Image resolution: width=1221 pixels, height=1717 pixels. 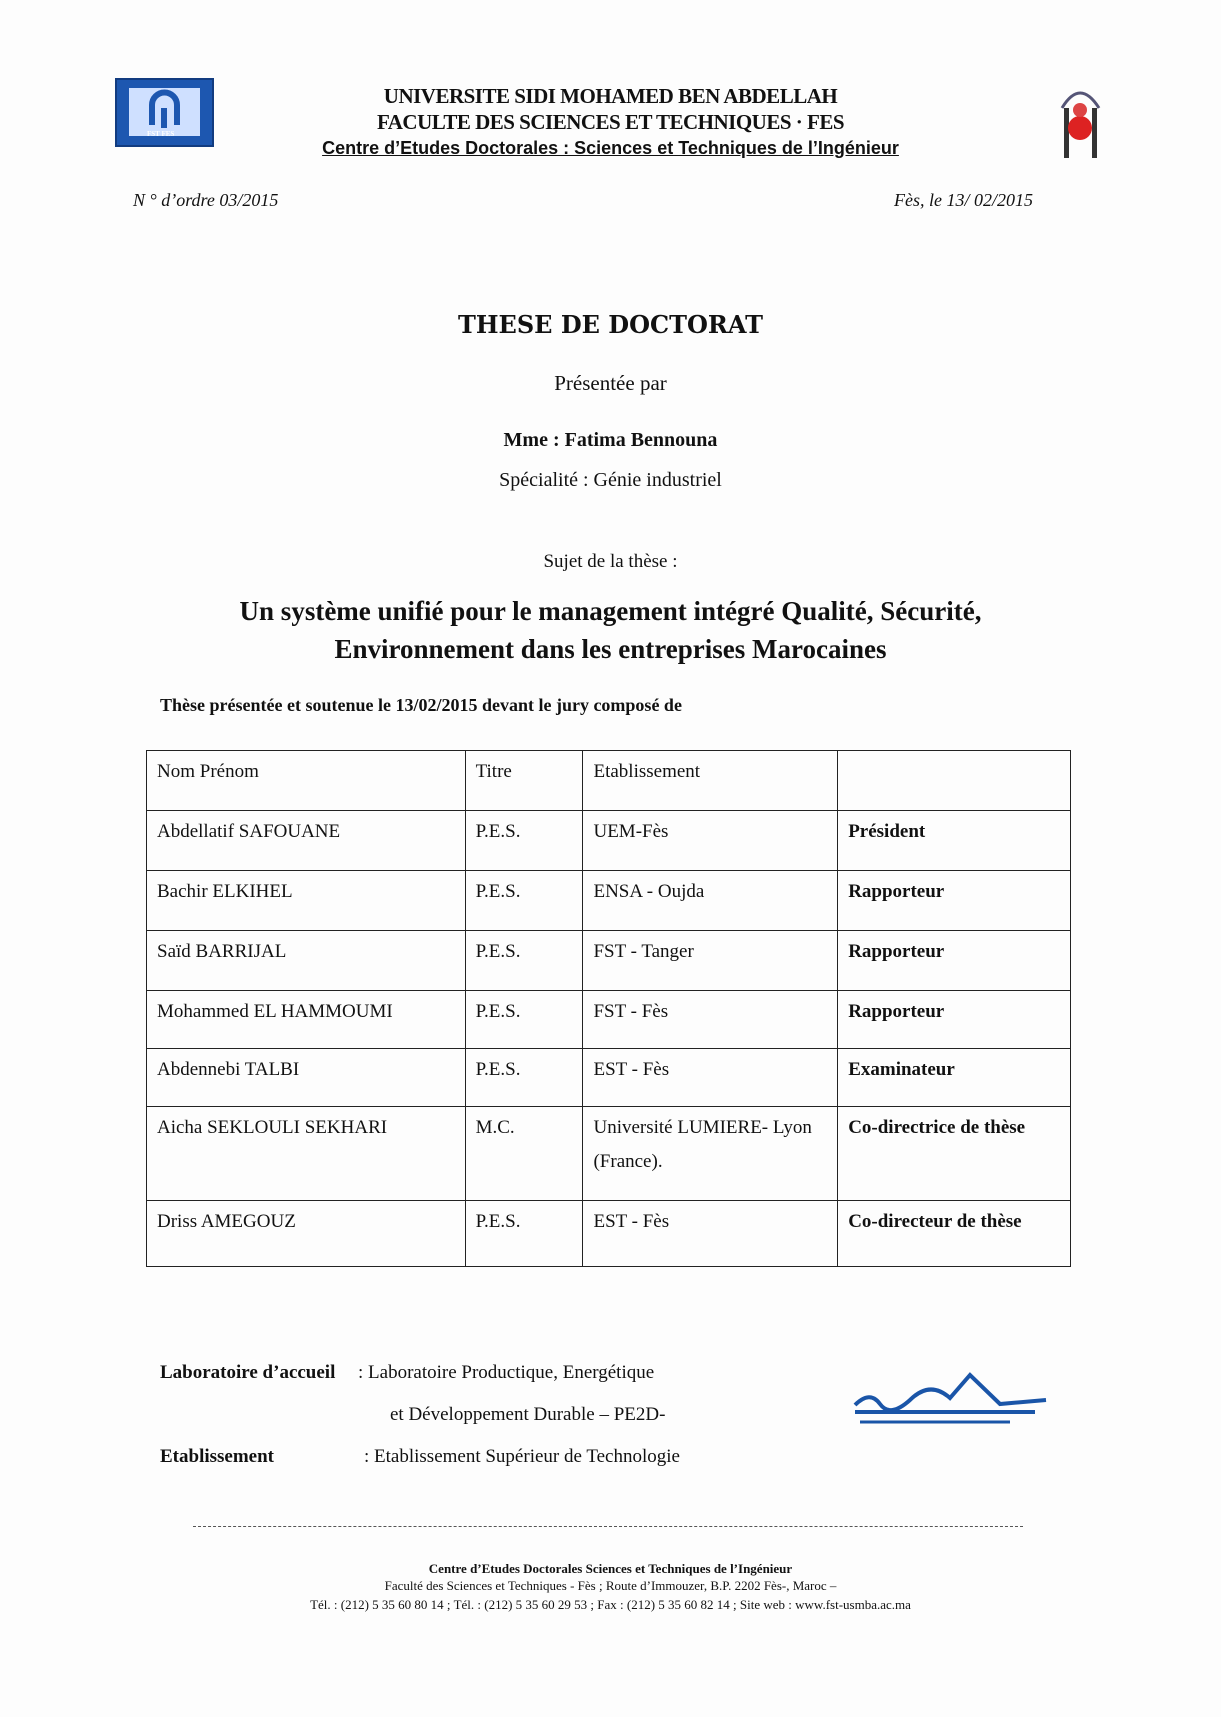 What do you see at coordinates (610, 122) in the screenshot?
I see `faculty-name: FACULTE DES SCIENCES ET TECHNIQUES · FES` at bounding box center [610, 122].